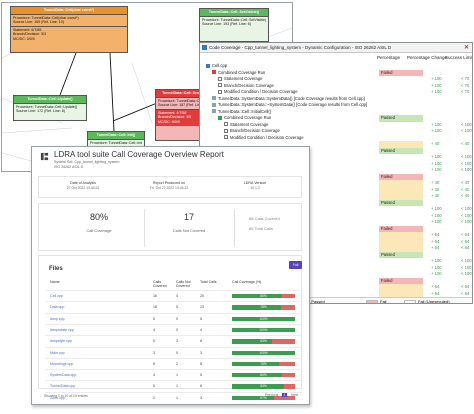 The height and width of the screenshot is (414, 474). What do you see at coordinates (247, 282) in the screenshot?
I see `files-header-call-coverage: Call Coverage (%)` at bounding box center [247, 282].